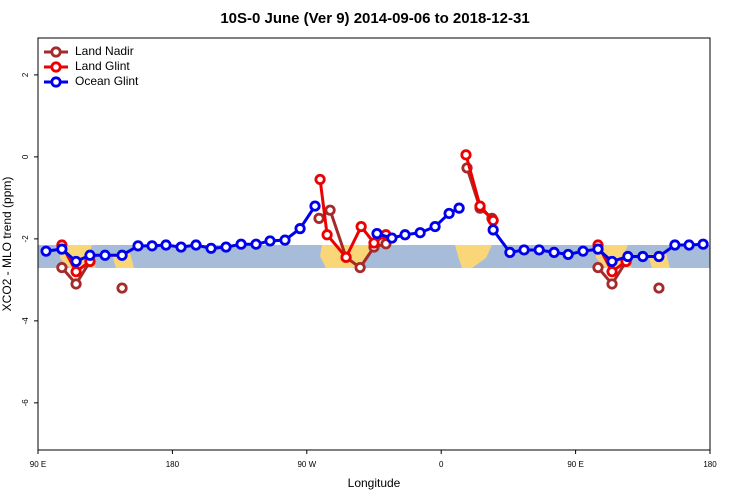  I want to click on legend-label: Land Nadir, so click(104, 51).